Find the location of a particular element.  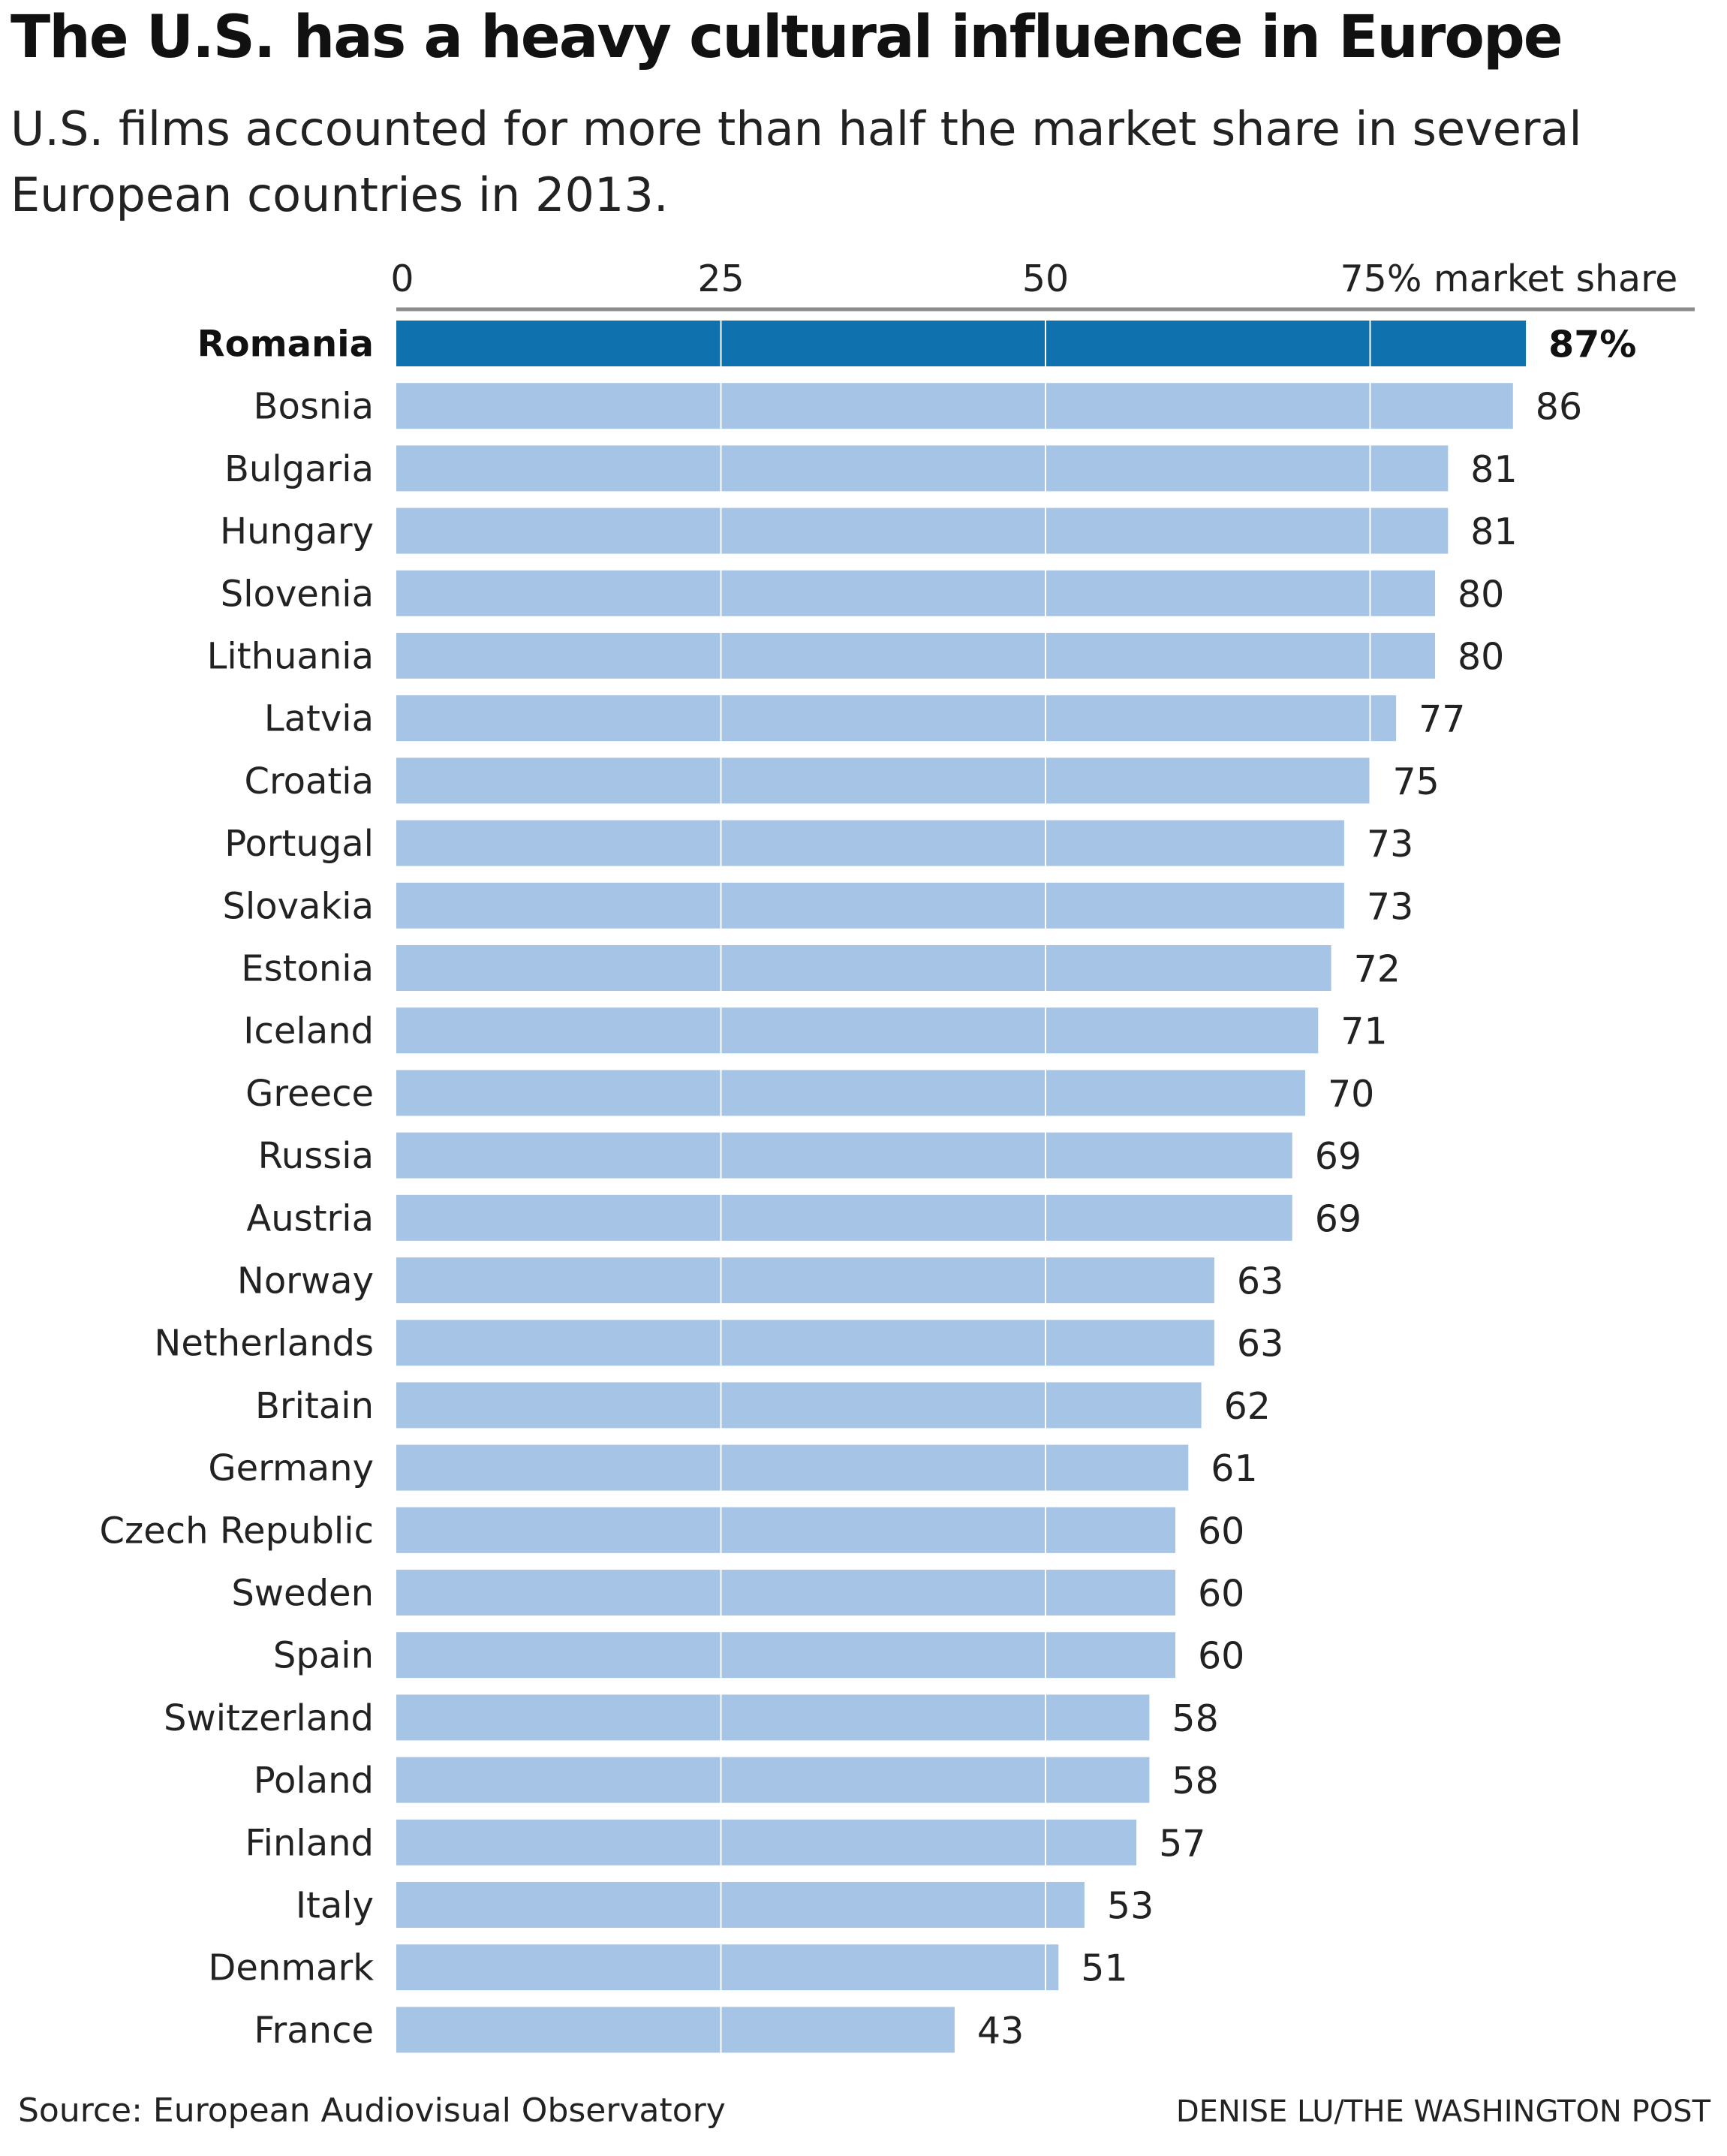

category-label-russia: Russia is located at coordinates (316, 1156).